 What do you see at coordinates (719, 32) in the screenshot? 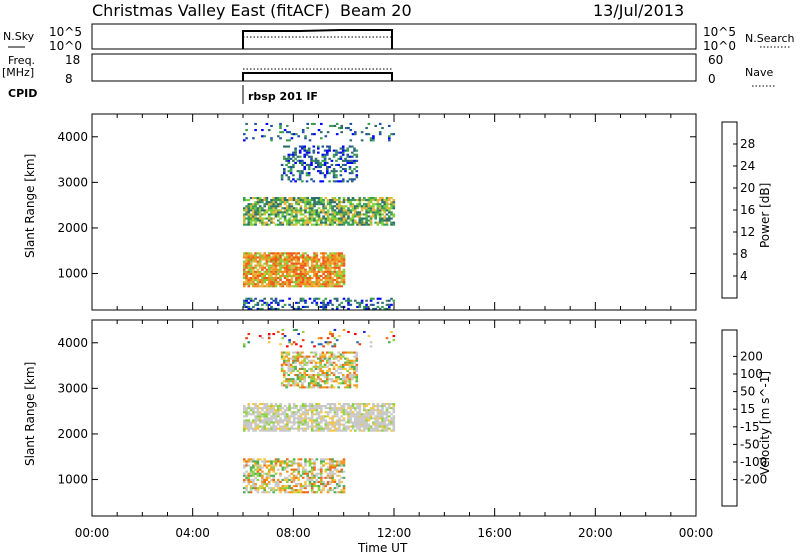
I see `search-tick-high: 10^5` at bounding box center [719, 32].